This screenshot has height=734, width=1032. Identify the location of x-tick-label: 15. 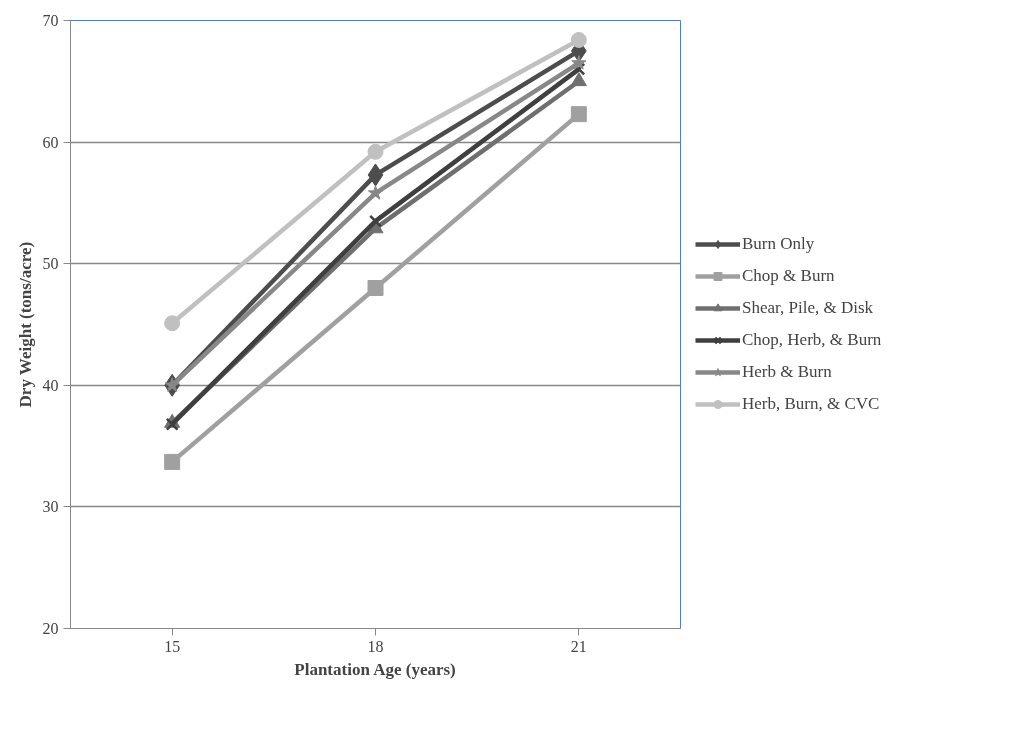
(172, 646).